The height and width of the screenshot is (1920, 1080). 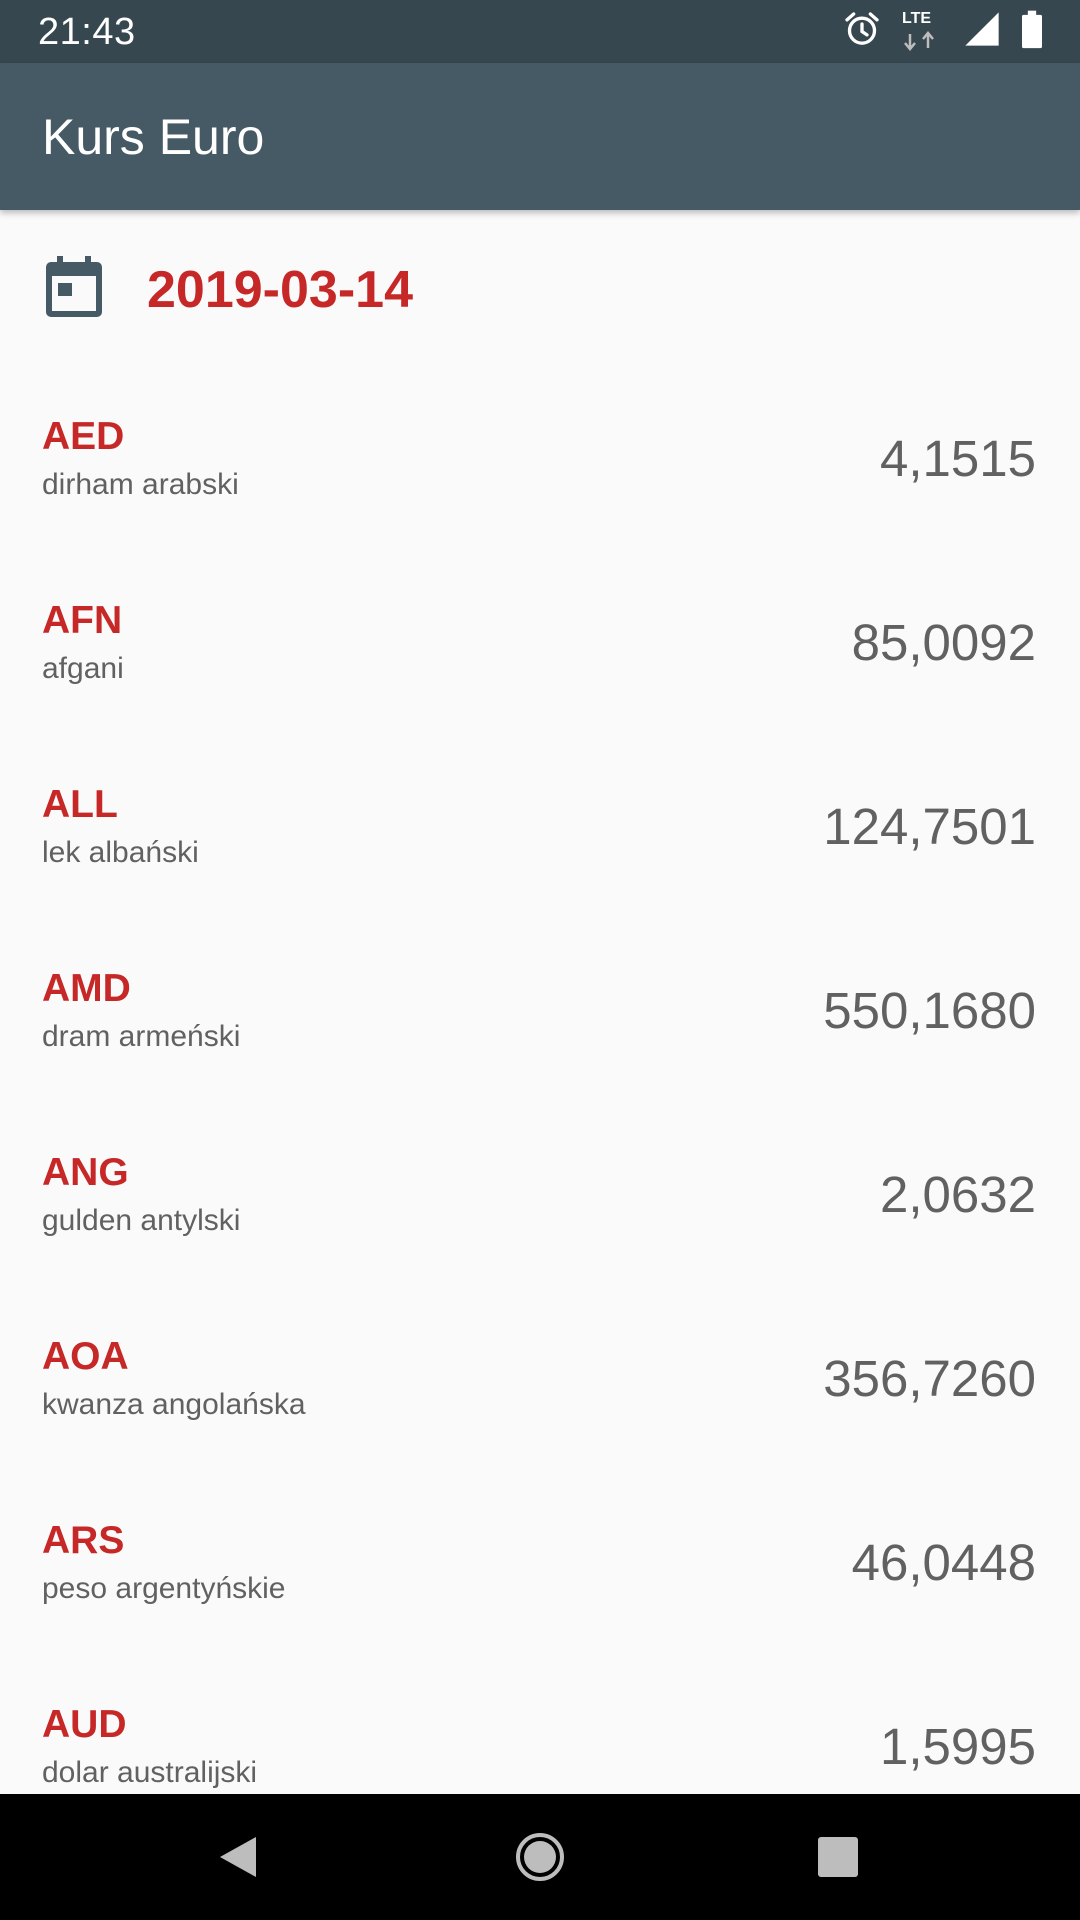 What do you see at coordinates (540, 647) in the screenshot?
I see `list-item: AFN afgani 85,0092` at bounding box center [540, 647].